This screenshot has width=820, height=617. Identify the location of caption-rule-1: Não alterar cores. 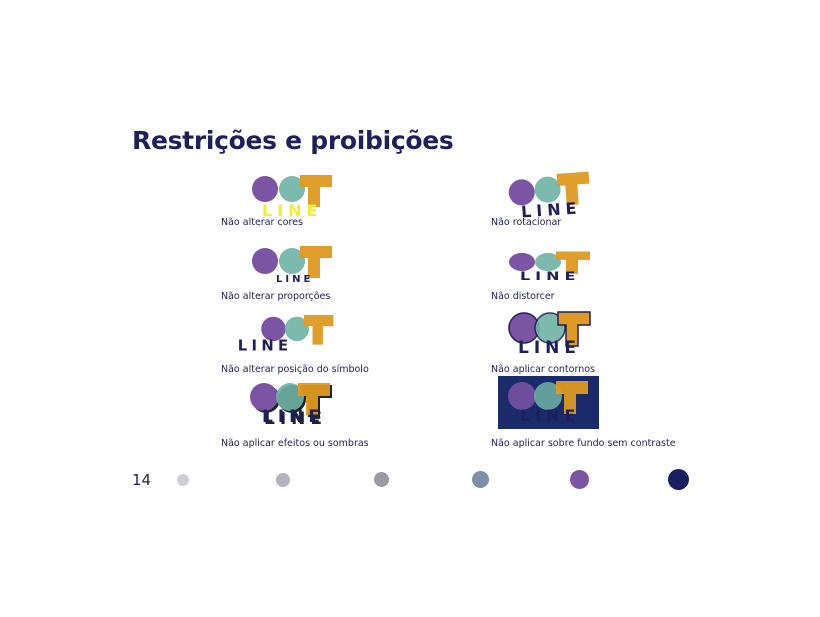
(262, 222).